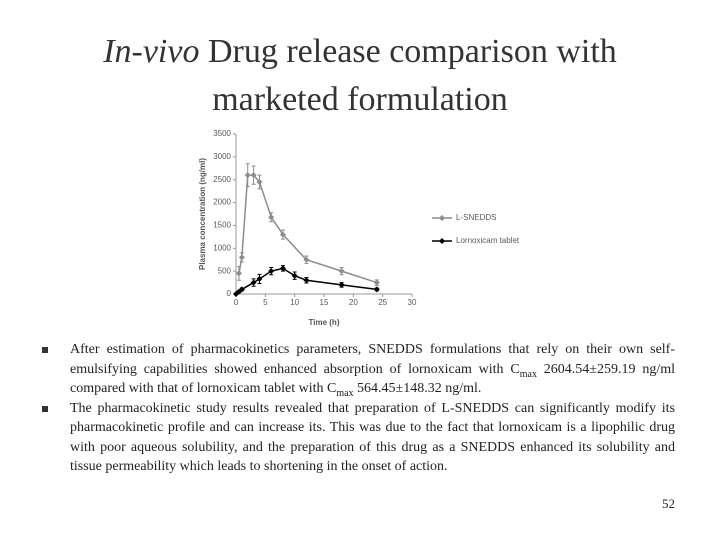  I want to click on x-tick-label: 30, so click(412, 302).